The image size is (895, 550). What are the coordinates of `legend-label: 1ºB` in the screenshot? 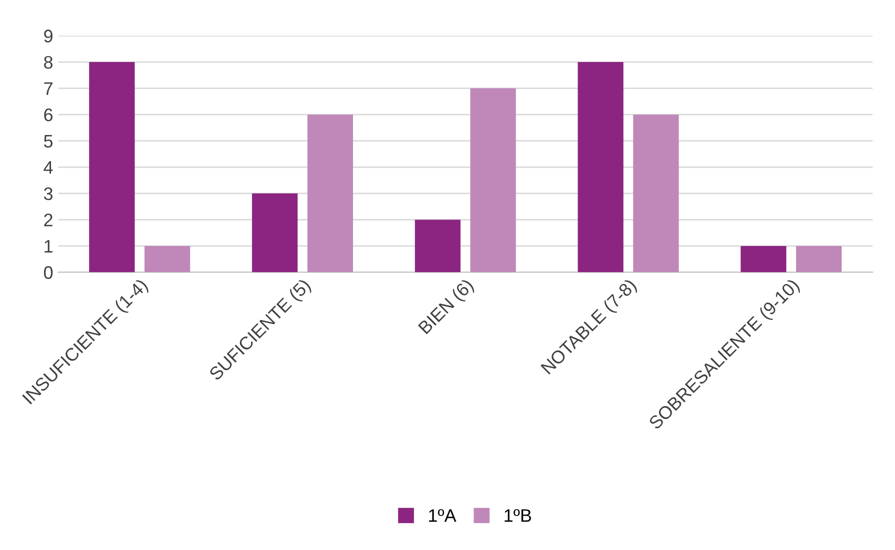 It's located at (518, 515).